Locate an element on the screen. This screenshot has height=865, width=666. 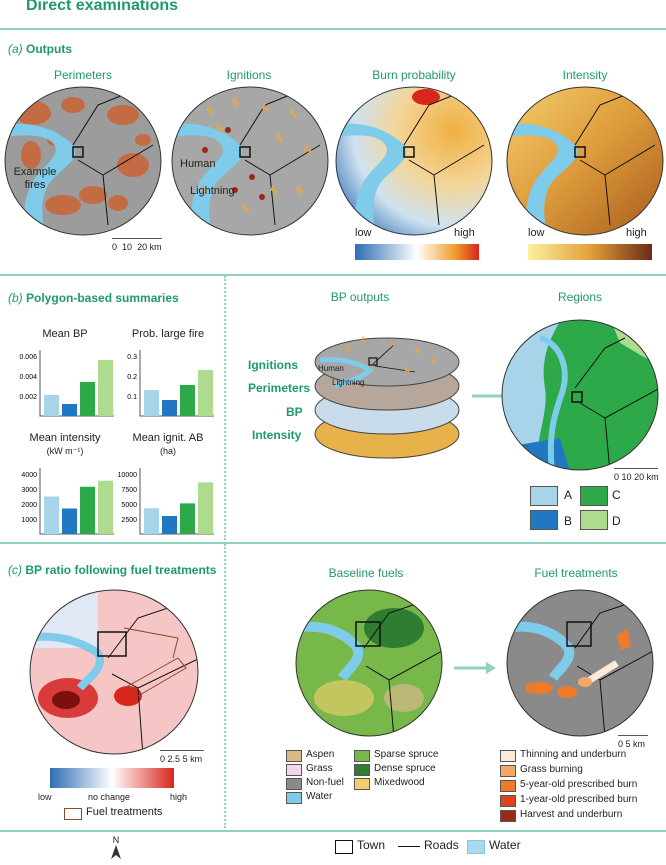
stack-human-label: Human is located at coordinates (331, 368).